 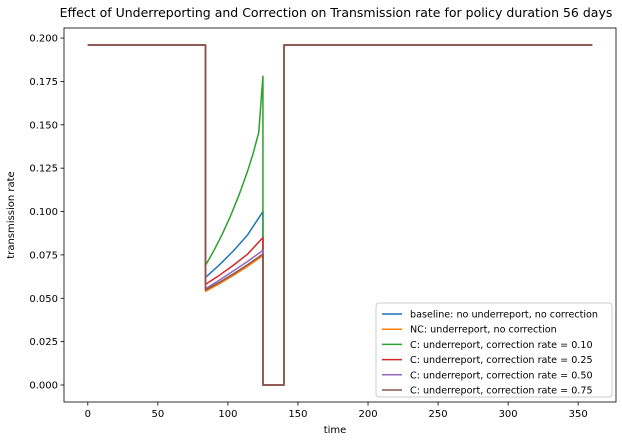 What do you see at coordinates (43, 299) in the screenshot?
I see `y-tick-label: 0.050` at bounding box center [43, 299].